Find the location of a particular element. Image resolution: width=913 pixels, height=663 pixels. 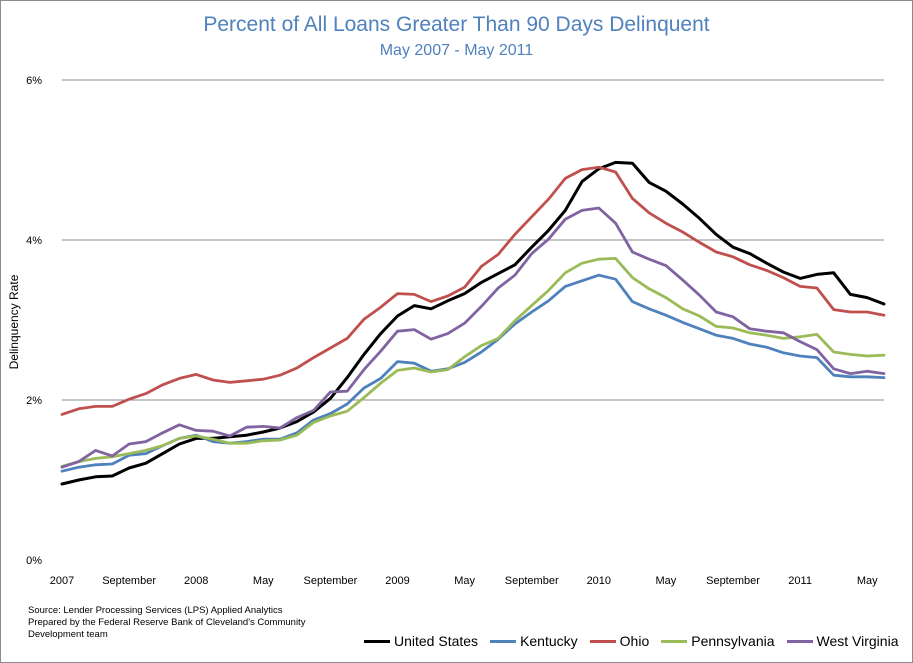

legend-label: Ohio is located at coordinates (634, 641).